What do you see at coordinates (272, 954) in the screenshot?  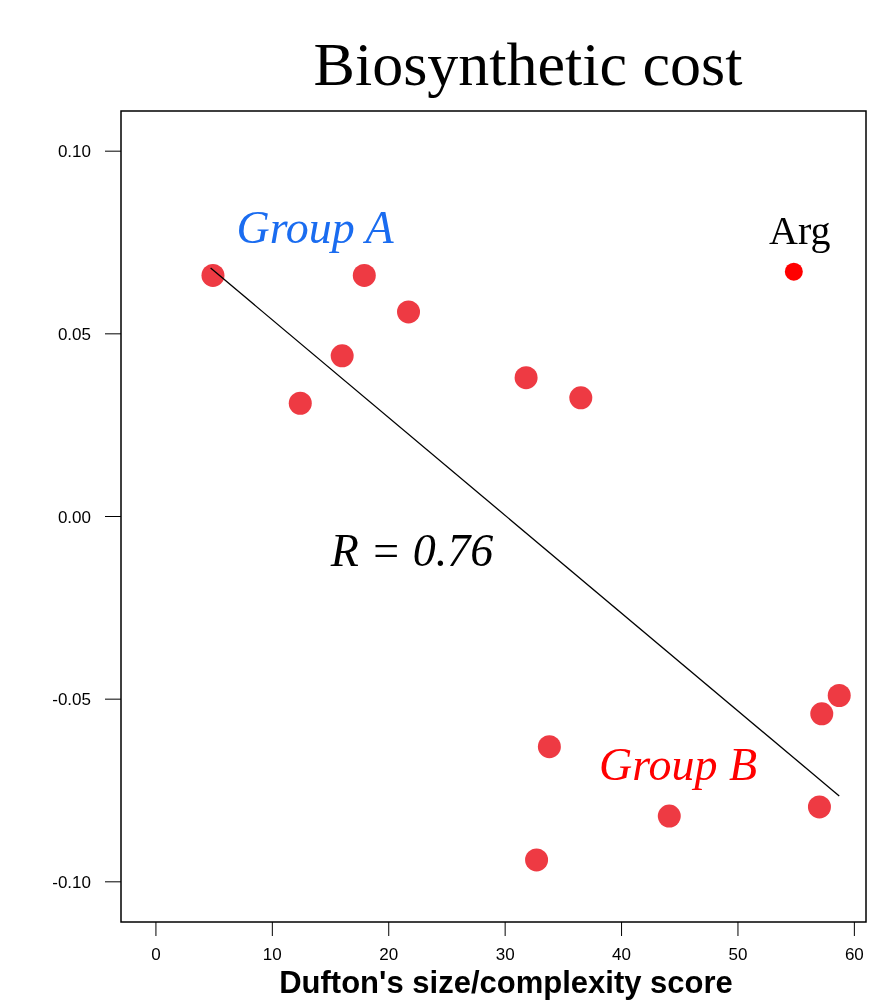 I see `x-tick-label: 10` at bounding box center [272, 954].